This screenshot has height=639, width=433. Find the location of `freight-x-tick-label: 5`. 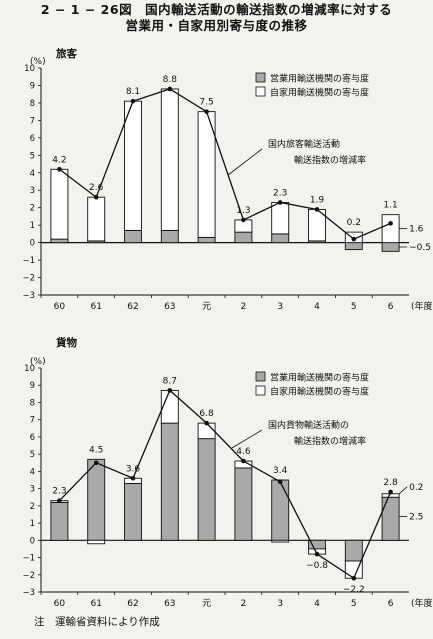

freight-x-tick-label: 5 is located at coordinates (354, 604).